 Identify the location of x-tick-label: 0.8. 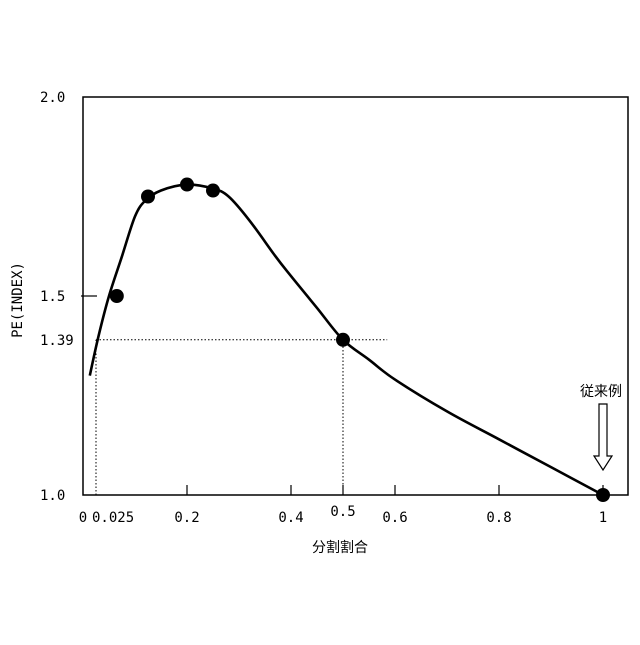
(498, 518).